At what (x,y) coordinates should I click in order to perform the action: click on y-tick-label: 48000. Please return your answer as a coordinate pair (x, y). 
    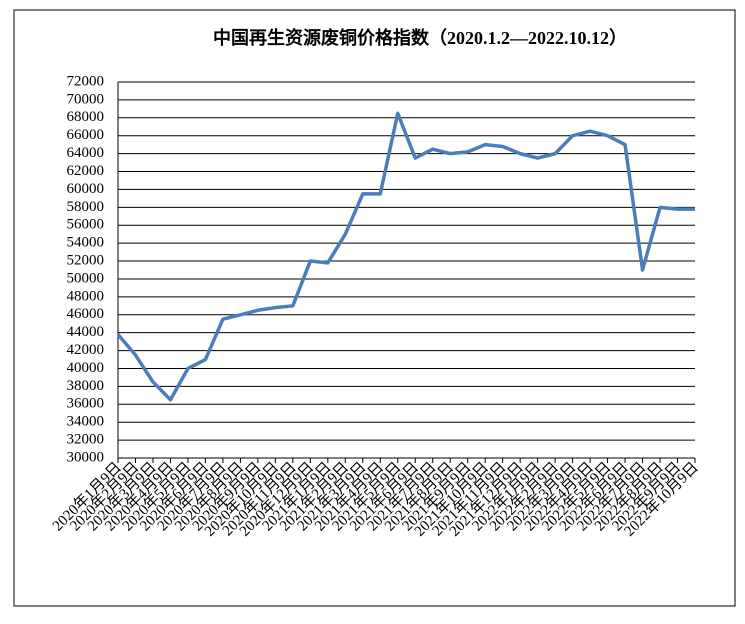
    Looking at the image, I should click on (86, 296).